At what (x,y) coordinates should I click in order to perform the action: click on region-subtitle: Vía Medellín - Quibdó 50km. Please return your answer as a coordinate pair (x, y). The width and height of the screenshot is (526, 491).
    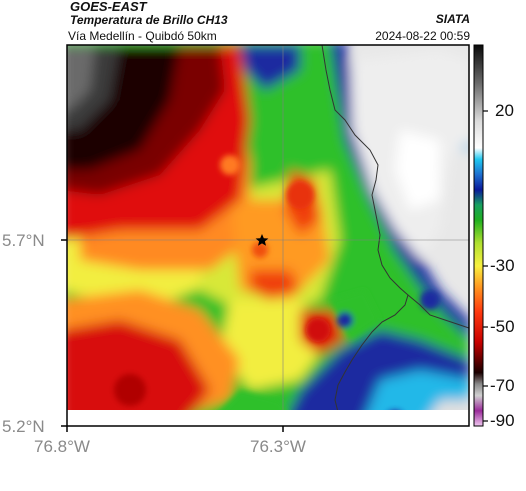
    Looking at the image, I should click on (142, 36).